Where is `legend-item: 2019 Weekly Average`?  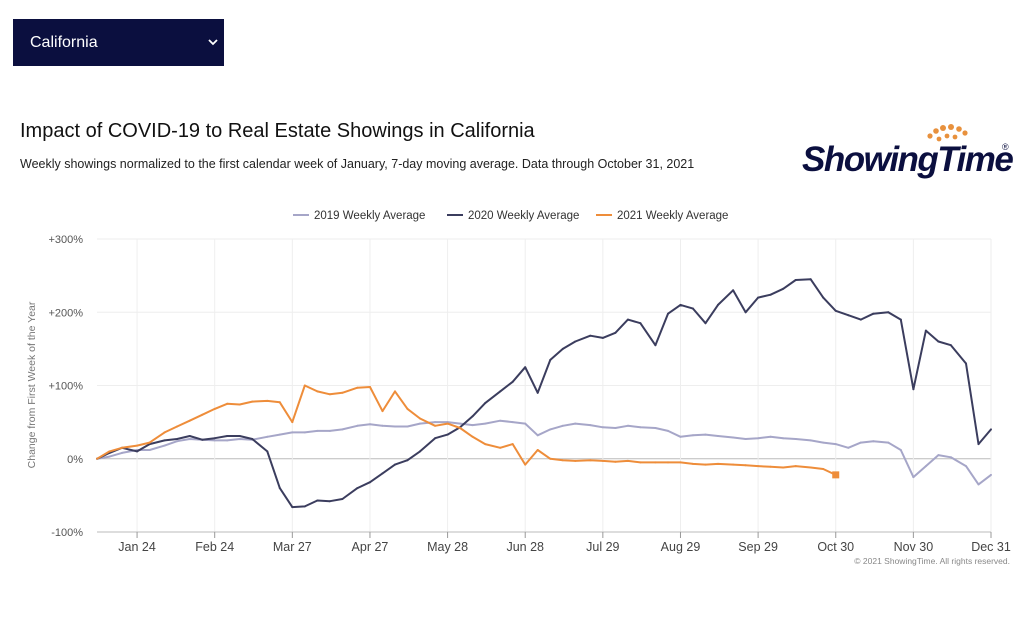
legend-item: 2019 Weekly Average is located at coordinates (359, 216).